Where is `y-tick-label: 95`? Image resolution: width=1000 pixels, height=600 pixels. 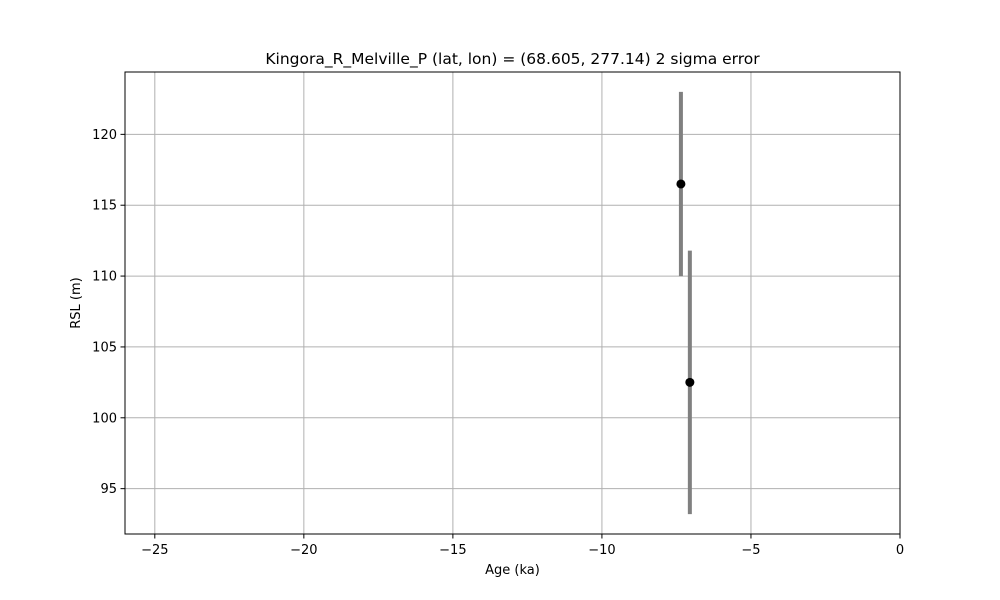
y-tick-label: 95 is located at coordinates (108, 489).